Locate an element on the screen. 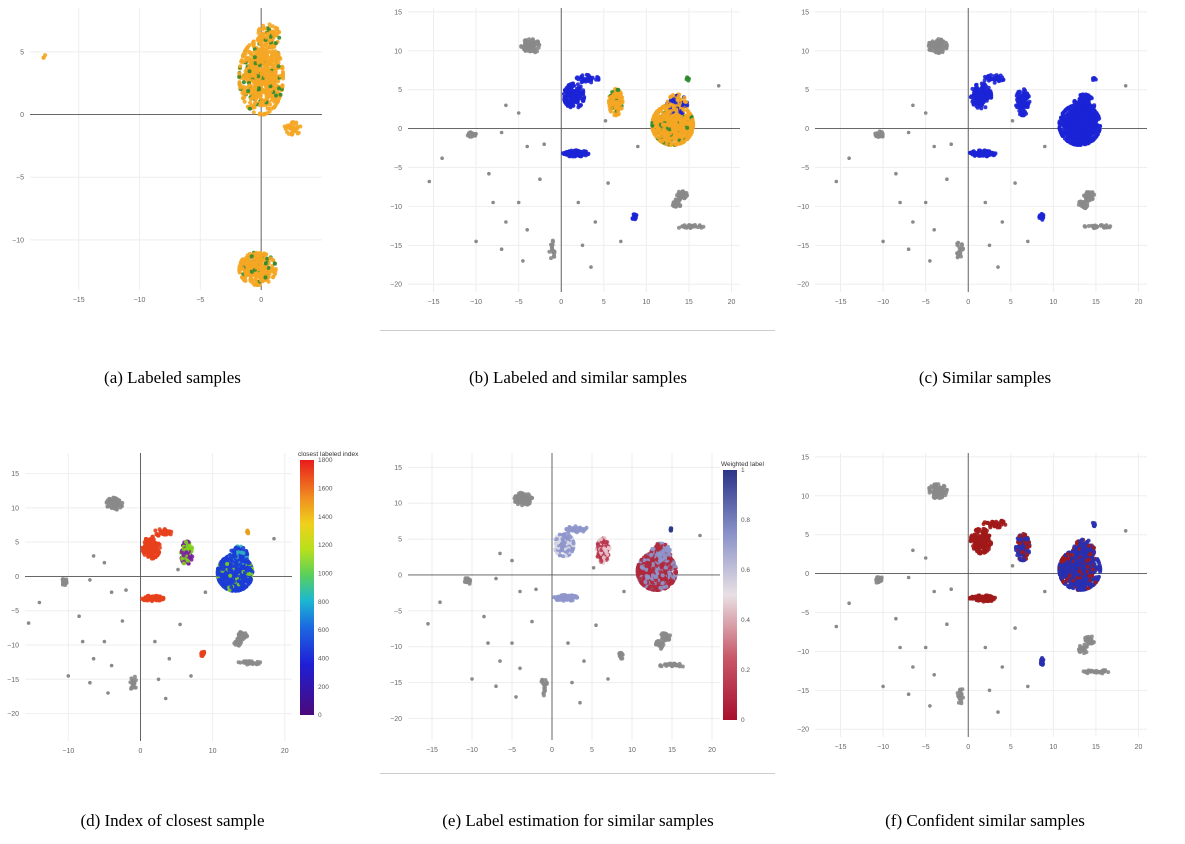 This screenshot has height=844, width=1185. x-tick-label: 20 is located at coordinates (285, 751).